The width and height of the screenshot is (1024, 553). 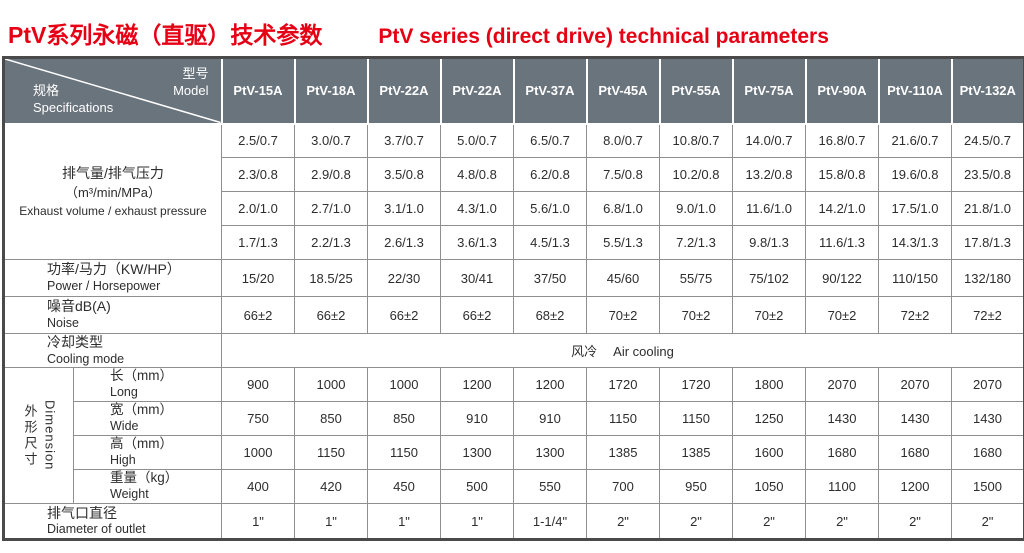 I want to click on exhaust-value-cell: 3.0/0.7, so click(x=331, y=140).